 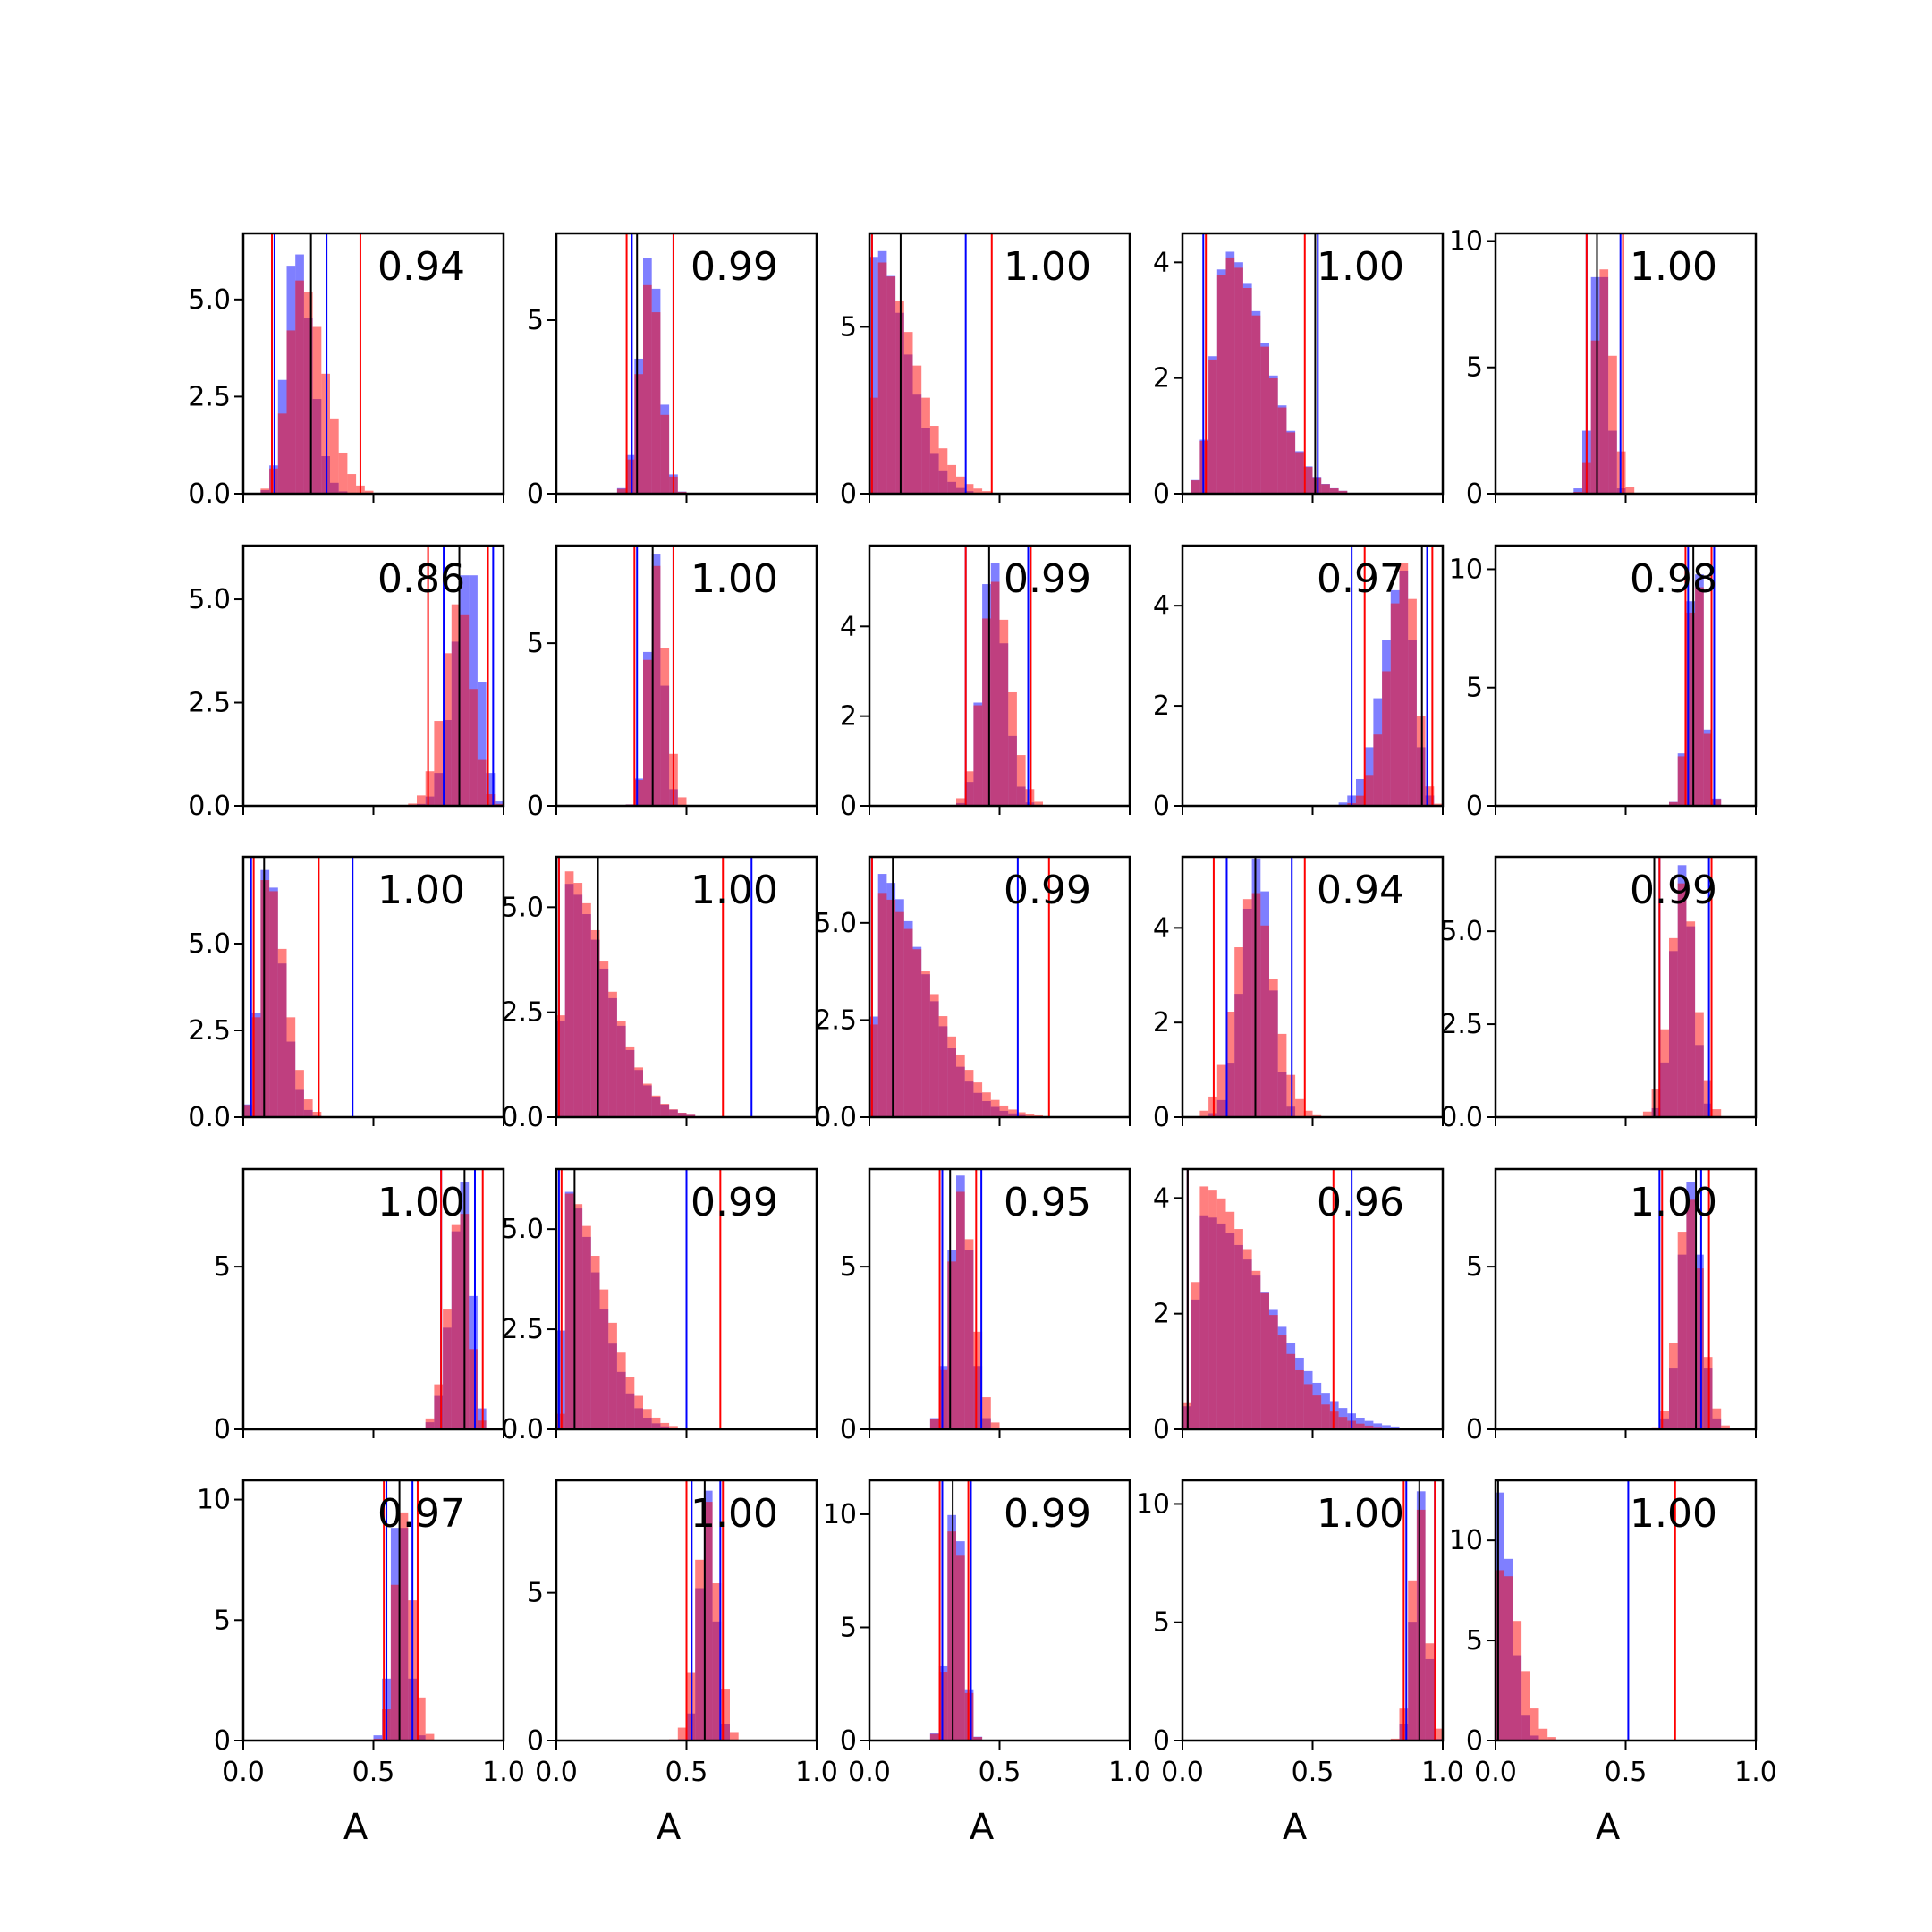 What do you see at coordinates (1299, 994) in the screenshot?
I see `panel-14: 0 2 4 0.94` at bounding box center [1299, 994].